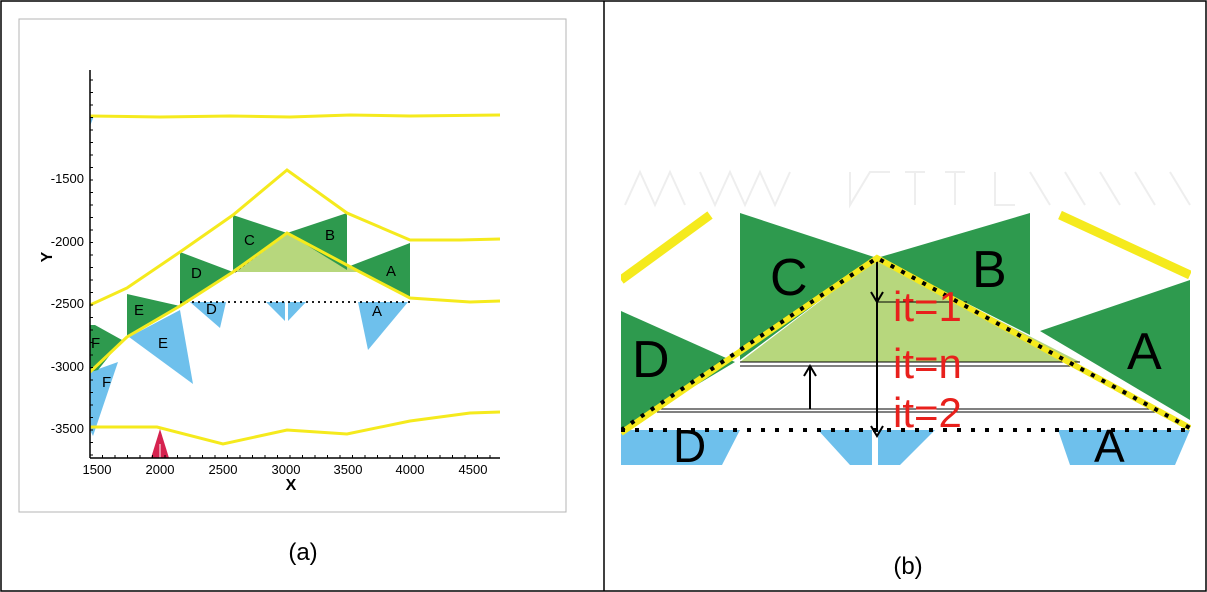 The width and height of the screenshot is (1207, 592). Describe the element at coordinates (906, 447) in the screenshot. I see `block-b-lower-mid2` at that location.